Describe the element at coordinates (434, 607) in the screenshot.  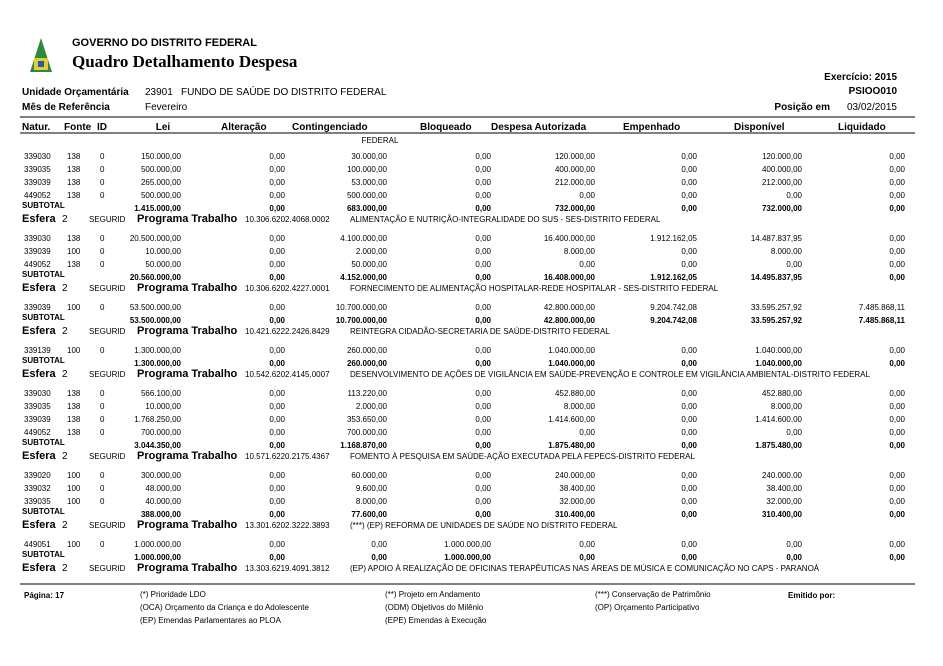
I see `legend-item: (ODM) Objetivos do Milênio` at that location.